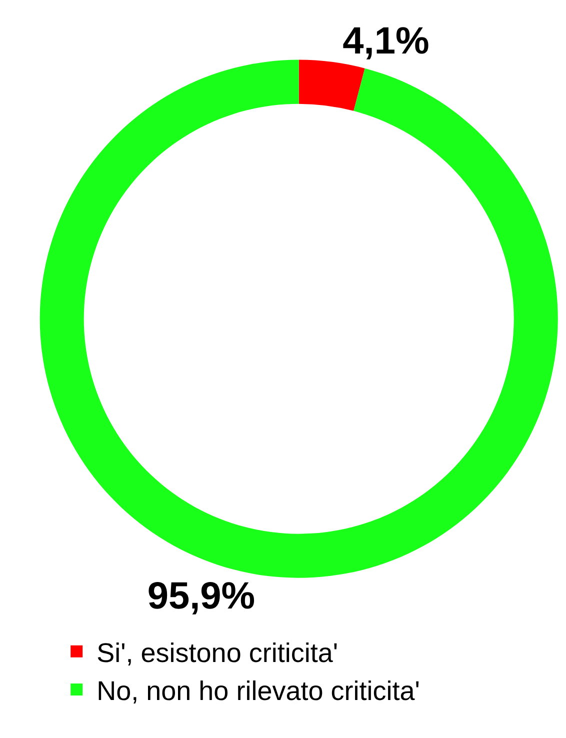 This screenshot has width=566, height=738. I want to click on data-label: 4,1%, so click(386, 41).